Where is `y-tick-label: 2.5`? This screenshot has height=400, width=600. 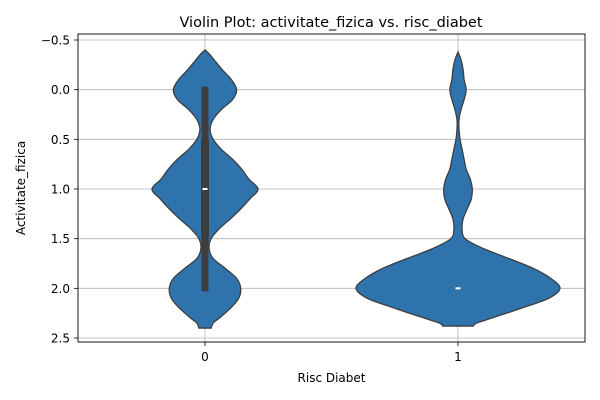
y-tick-label: 2.5 is located at coordinates (60, 339).